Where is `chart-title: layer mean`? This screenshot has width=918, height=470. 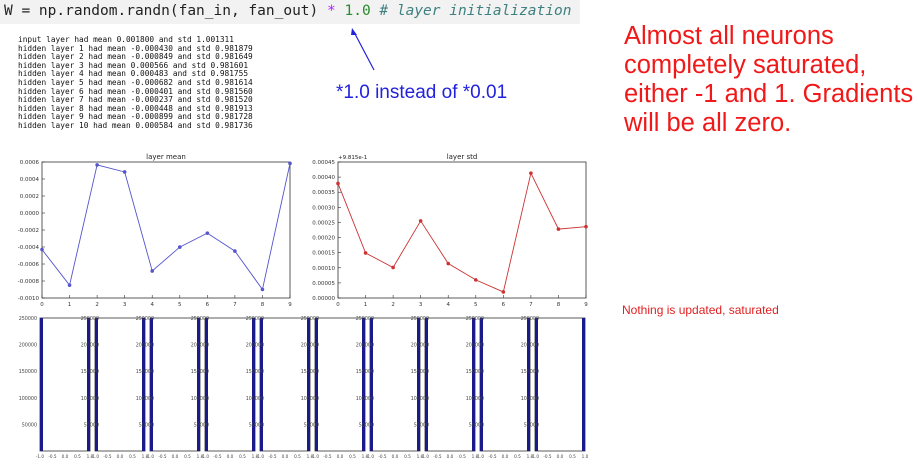 chart-title: layer mean is located at coordinates (166, 157).